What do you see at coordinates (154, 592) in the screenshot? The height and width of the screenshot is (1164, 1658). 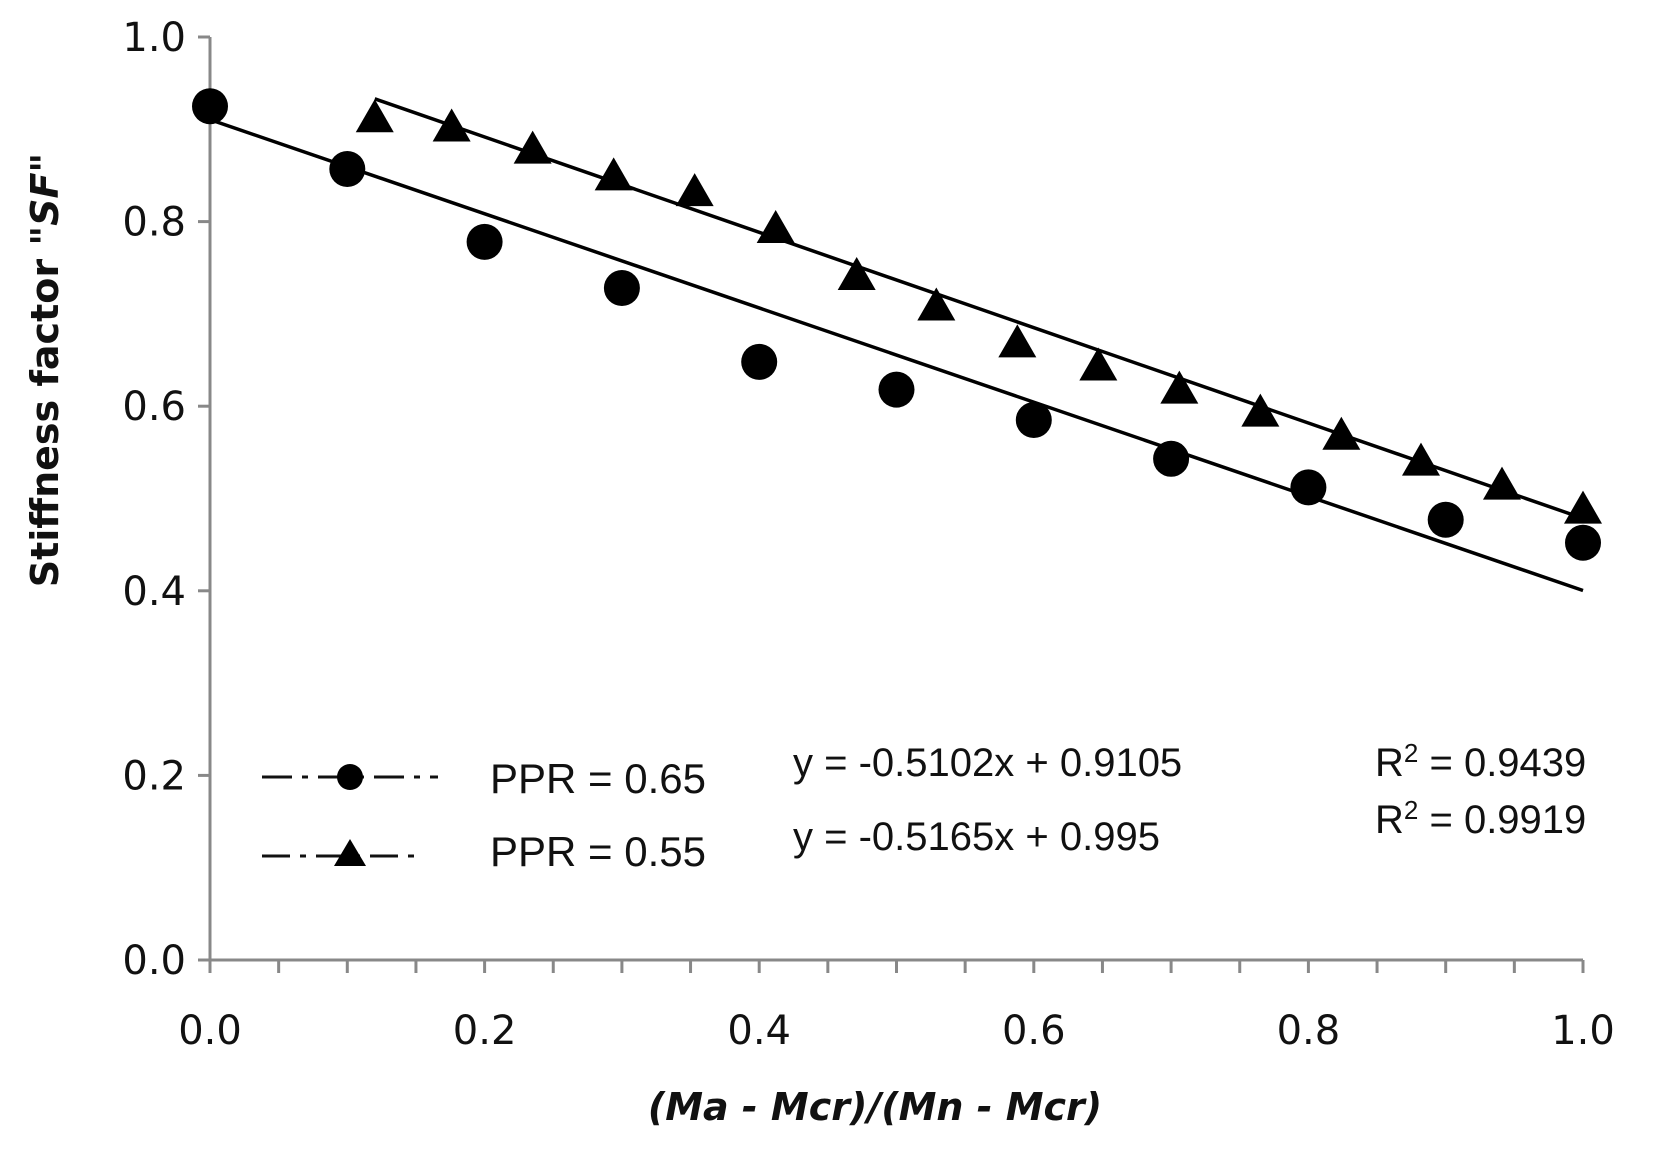 I see `y-tick-label: 0.4` at bounding box center [154, 592].